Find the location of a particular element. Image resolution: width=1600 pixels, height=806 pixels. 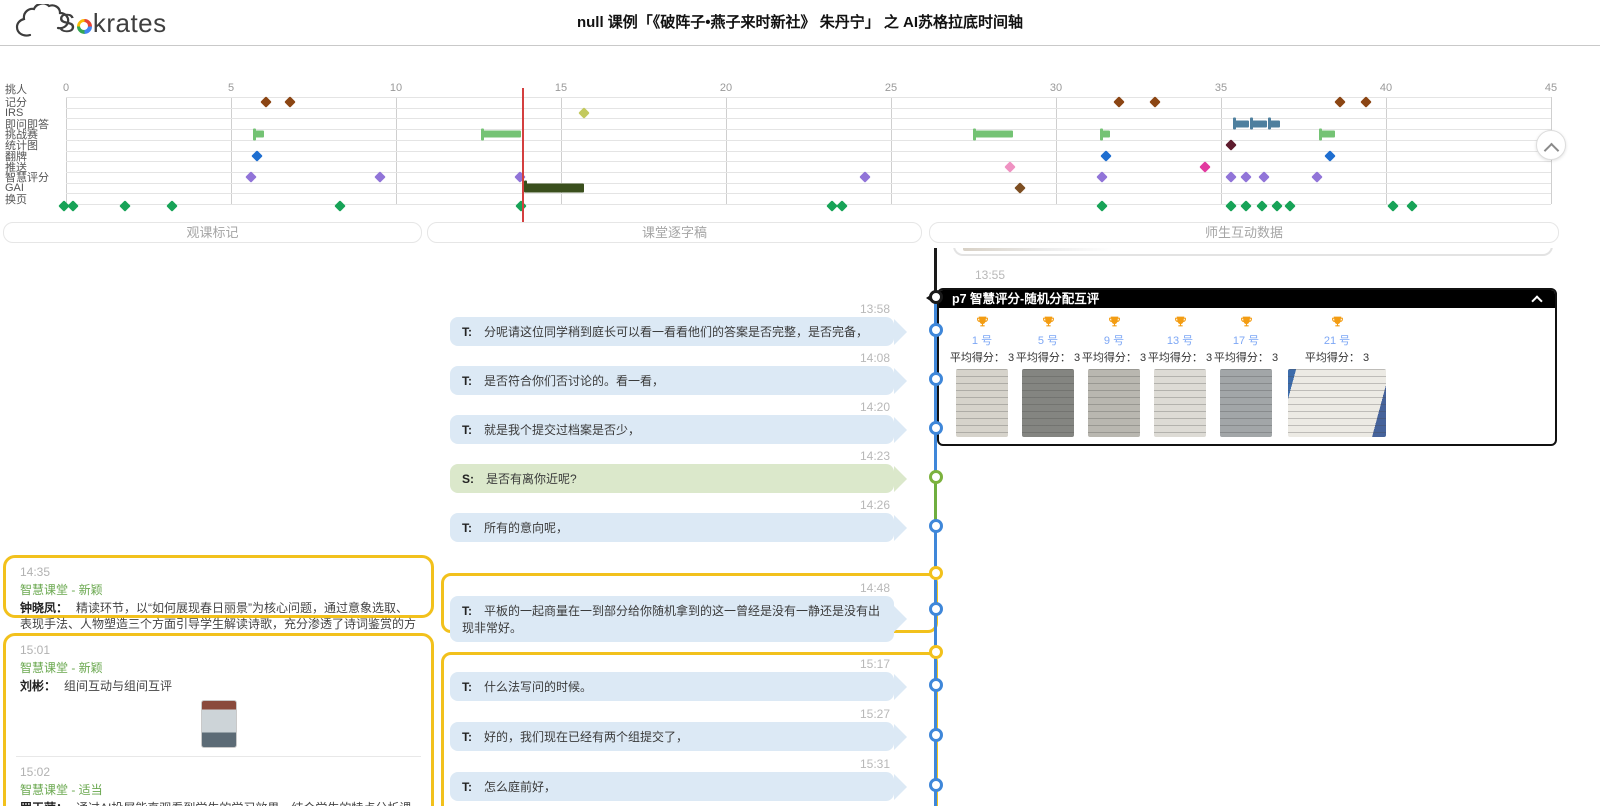

scroll-top-button is located at coordinates (1551, 145).